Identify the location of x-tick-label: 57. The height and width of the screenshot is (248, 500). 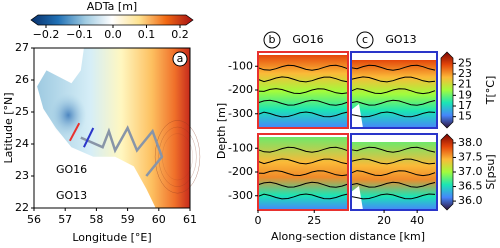
(65, 219).